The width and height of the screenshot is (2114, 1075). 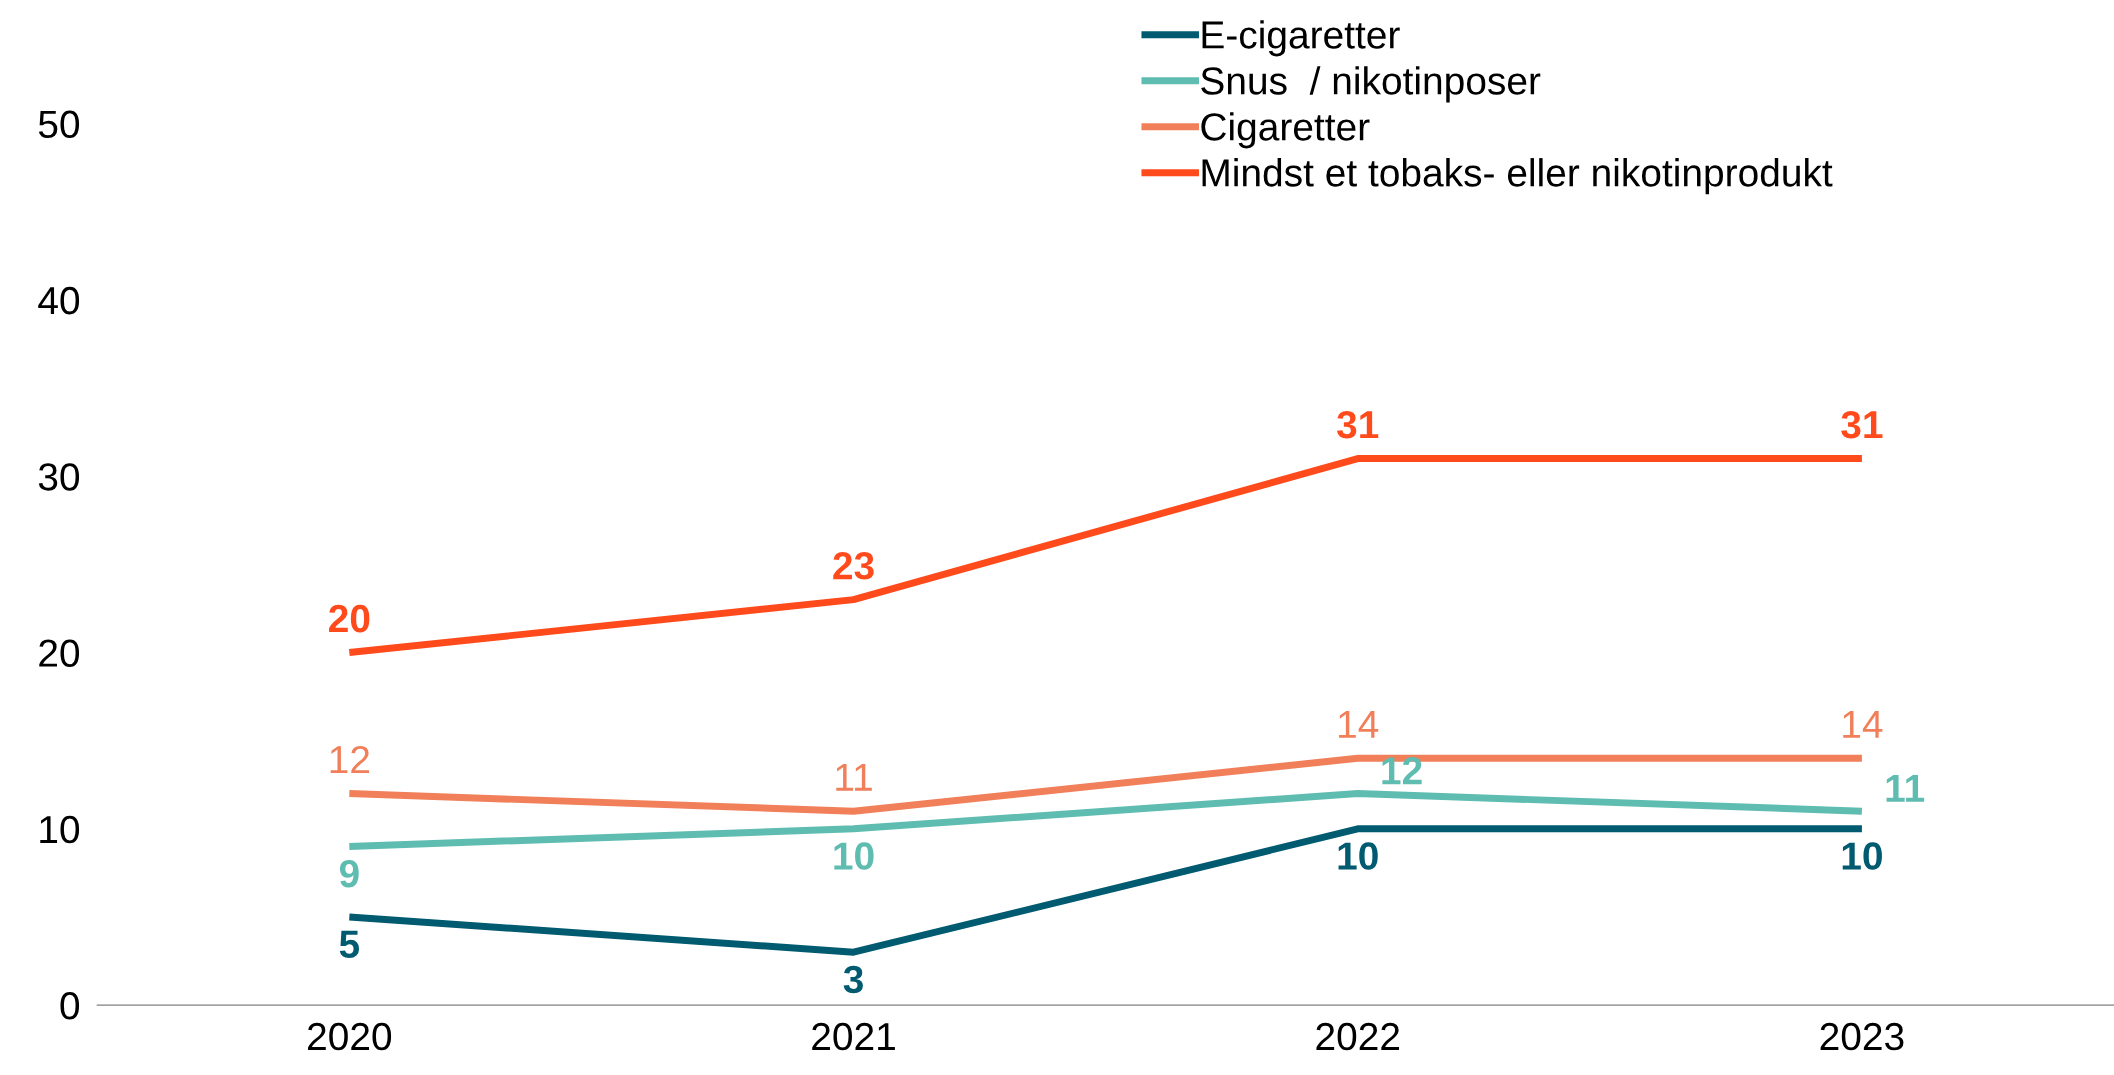 I want to click on legend-label: Cigaretter, so click(x=1285, y=130).